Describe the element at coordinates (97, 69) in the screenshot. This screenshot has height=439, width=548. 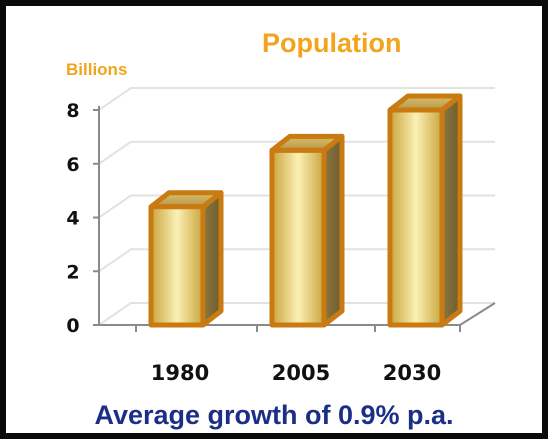
I see `y-axis-unit-label: Billions` at that location.